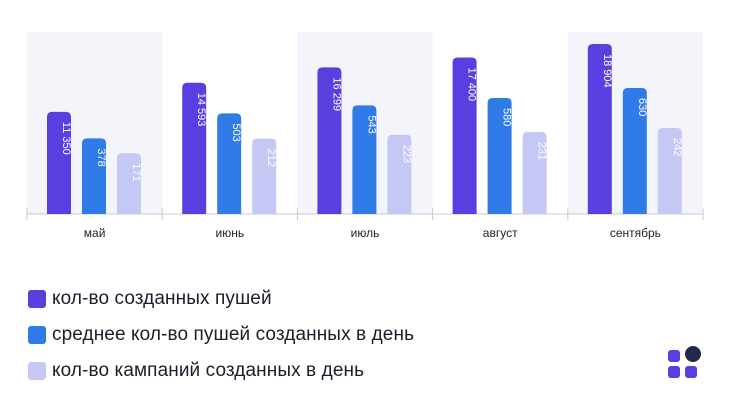 The height and width of the screenshot is (411, 730). Describe the element at coordinates (472, 85) in the screenshot. I see `bar-value-label: 17 400` at that location.